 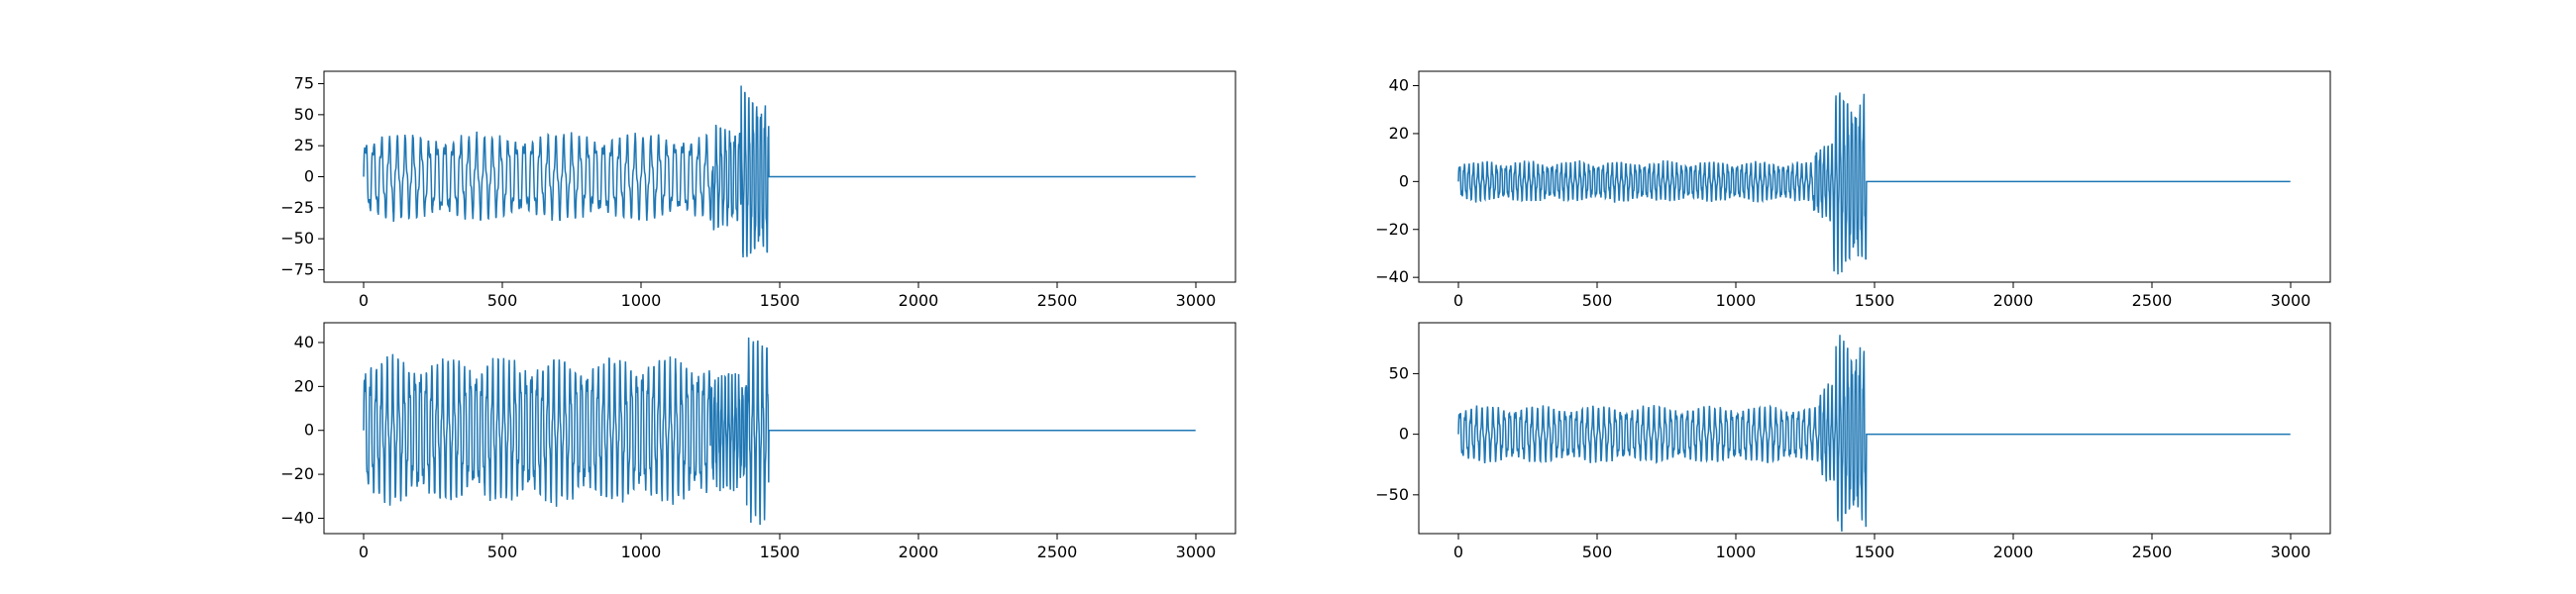 I want to click on subplot-2: 0 500 1000 1500 2000 2500 3000 −40 −20 0 20 40, so click(x=1853, y=190).